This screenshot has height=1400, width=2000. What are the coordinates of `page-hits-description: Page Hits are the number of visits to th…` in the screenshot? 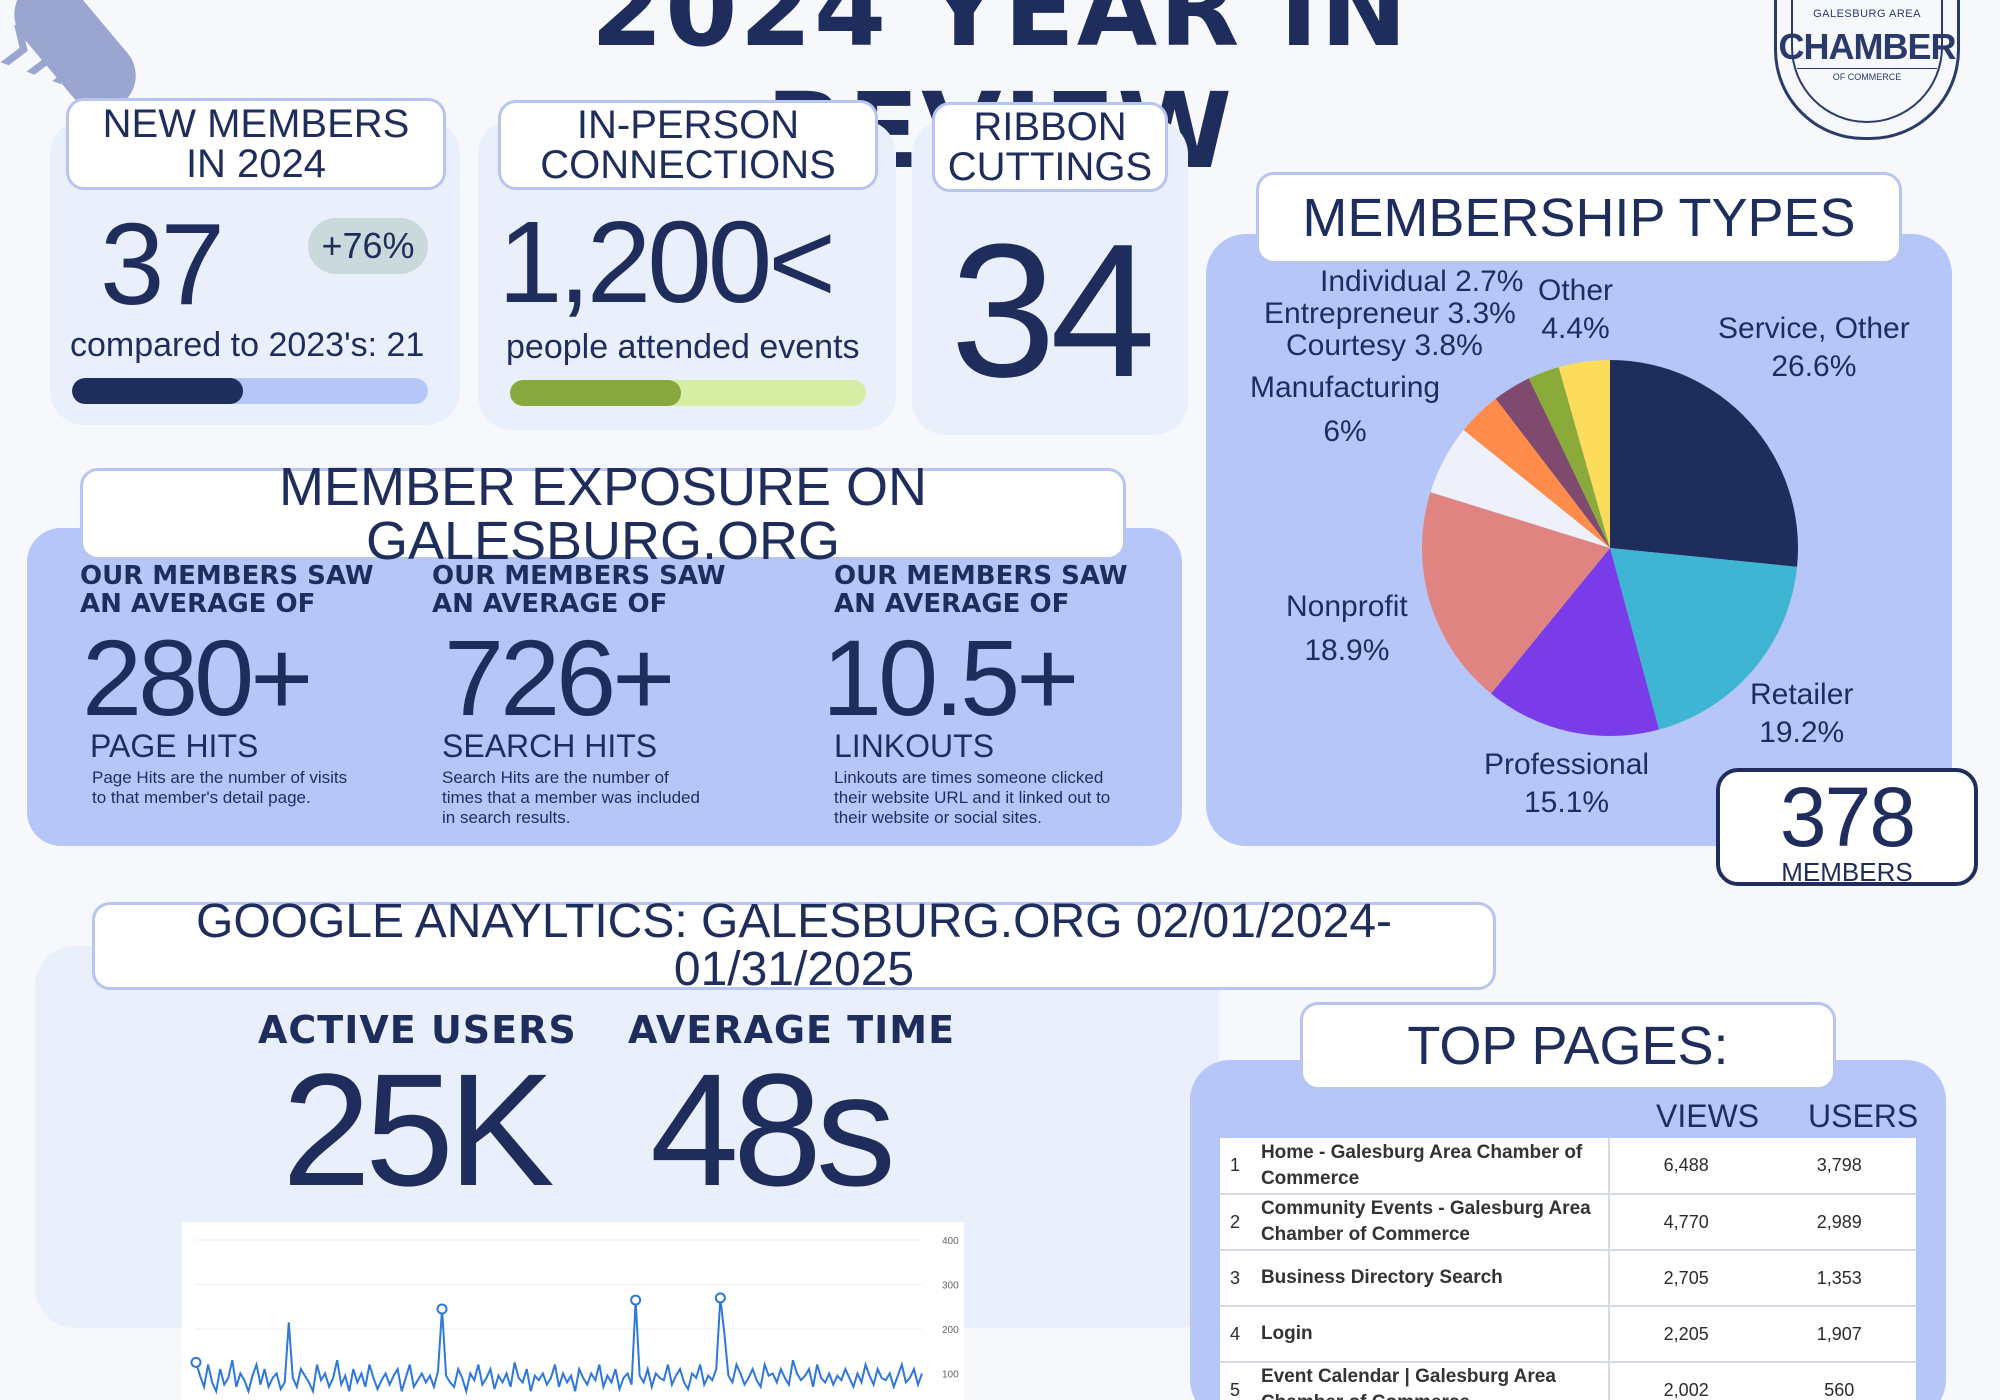 It's located at (242, 788).